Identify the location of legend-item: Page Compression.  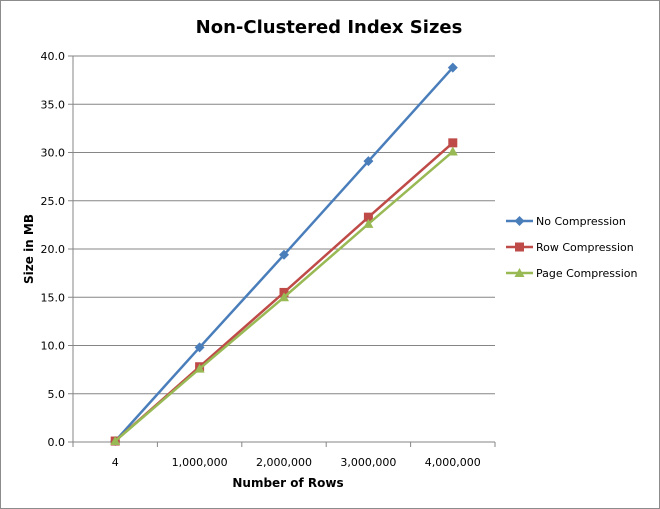
(572, 273).